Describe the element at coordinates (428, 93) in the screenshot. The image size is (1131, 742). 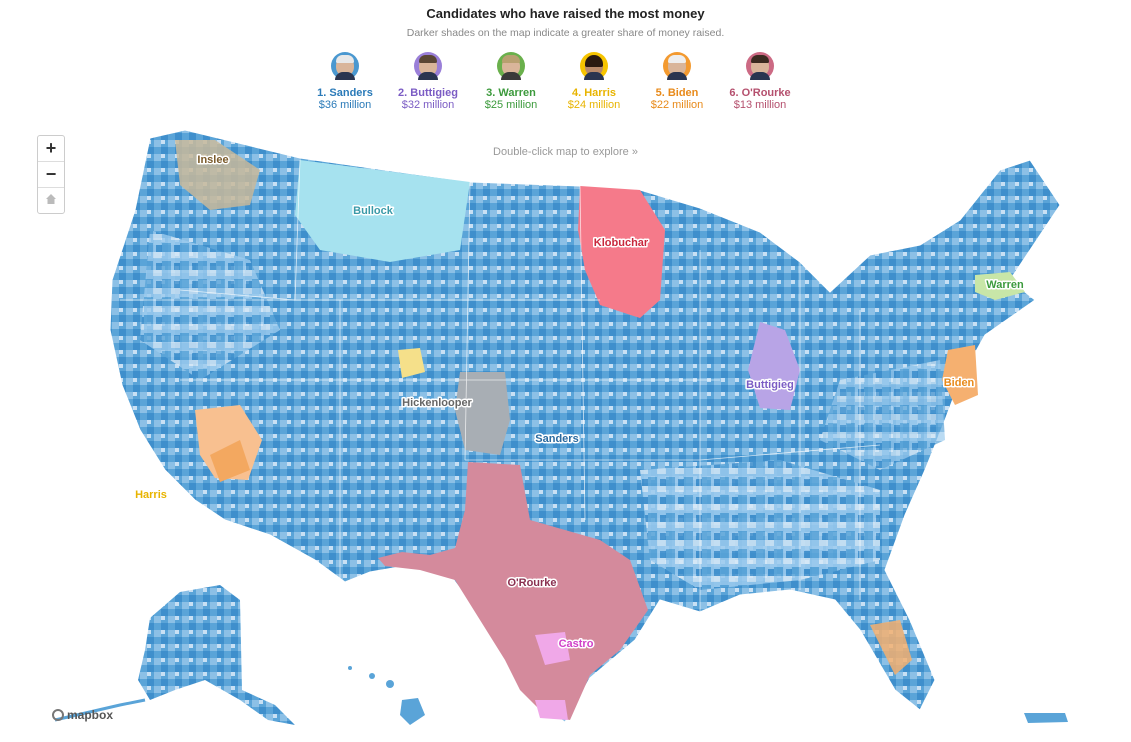
I see `candidate-name: 2. Buttigieg` at that location.